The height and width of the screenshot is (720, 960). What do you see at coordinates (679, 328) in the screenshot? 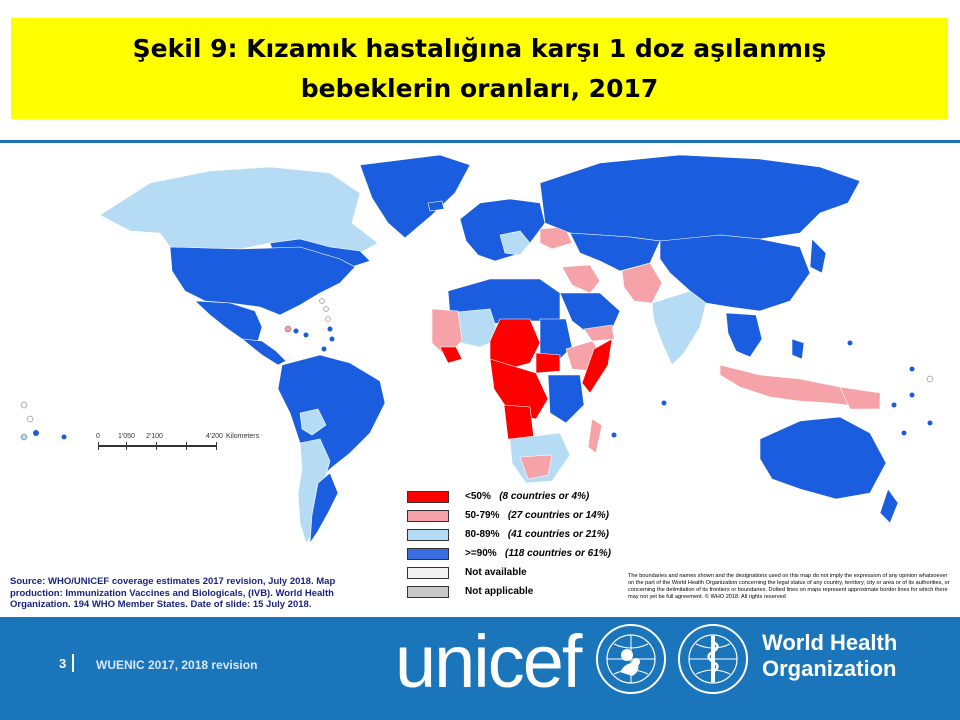
I see `india` at bounding box center [679, 328].